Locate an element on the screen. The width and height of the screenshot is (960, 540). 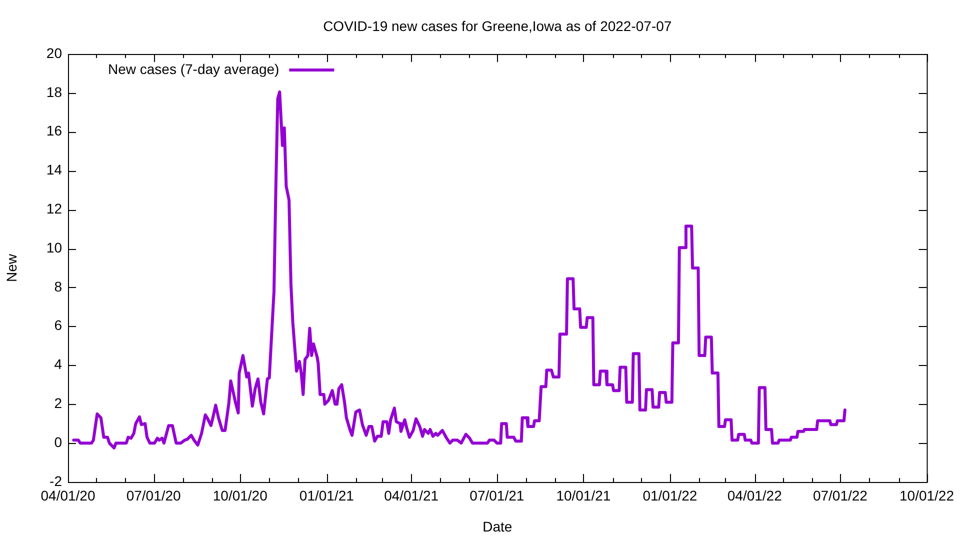
y-tick-label: 0 is located at coordinates (58, 442).